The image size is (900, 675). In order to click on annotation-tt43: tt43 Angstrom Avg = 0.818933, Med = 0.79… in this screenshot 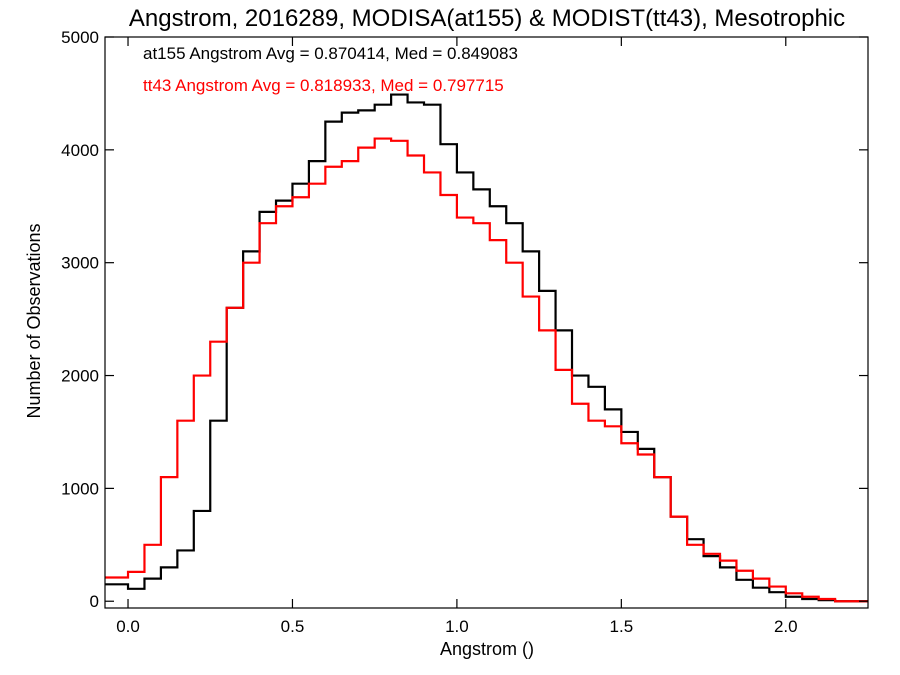, I will do `click(323, 85)`.